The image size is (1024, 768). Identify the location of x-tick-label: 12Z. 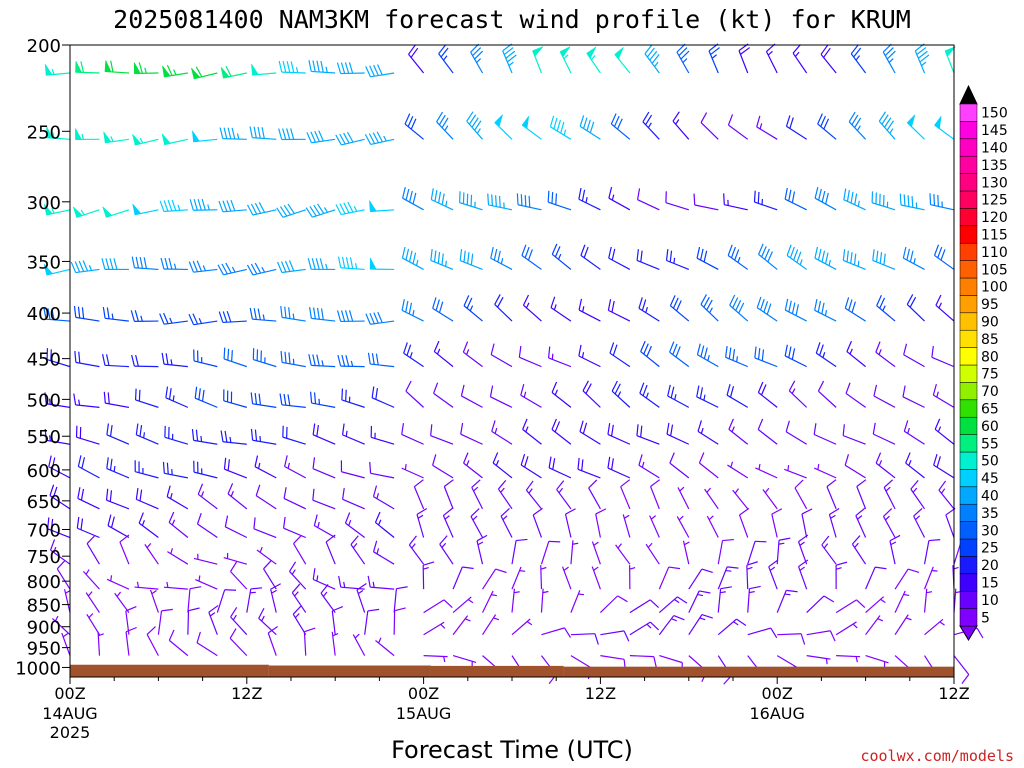
(246, 693).